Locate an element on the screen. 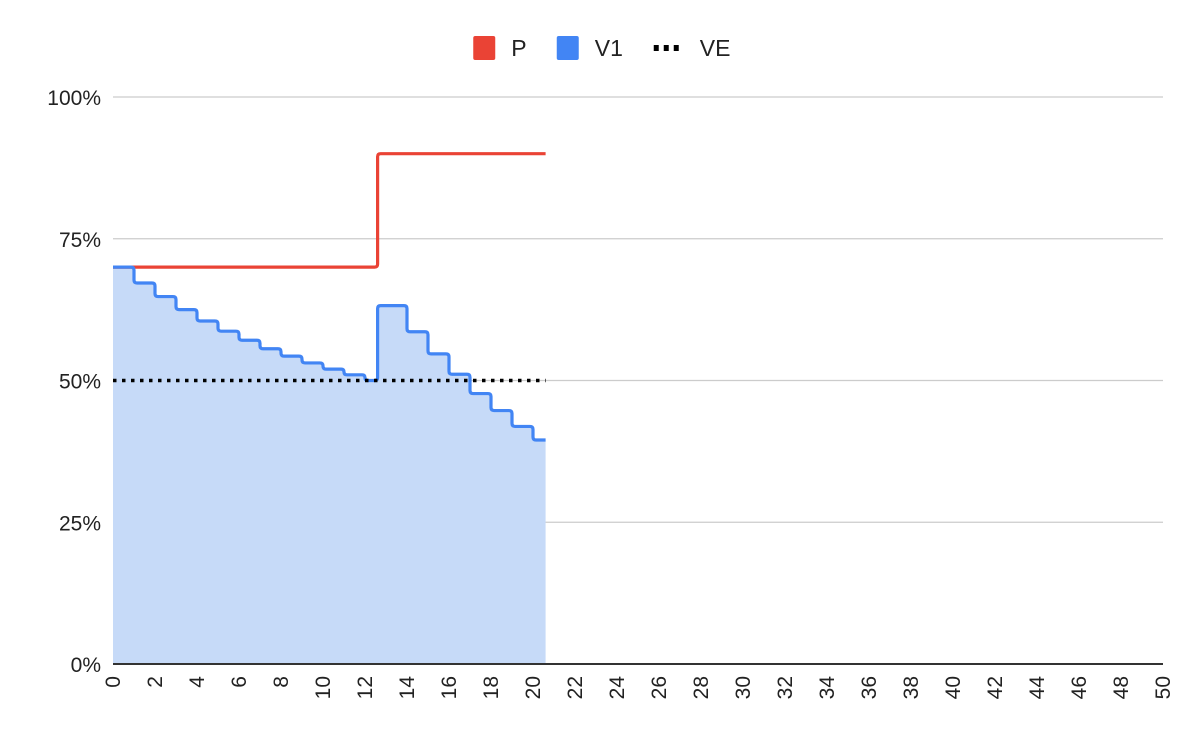 The image size is (1200, 742). x-tick-label: 40 is located at coordinates (953, 687).